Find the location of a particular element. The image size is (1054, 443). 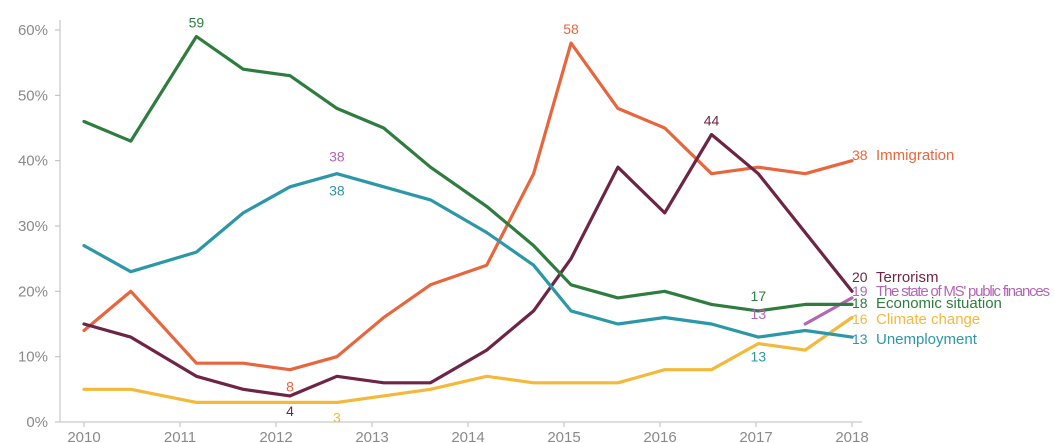

end-value-climate-change: 16 is located at coordinates (860, 319).